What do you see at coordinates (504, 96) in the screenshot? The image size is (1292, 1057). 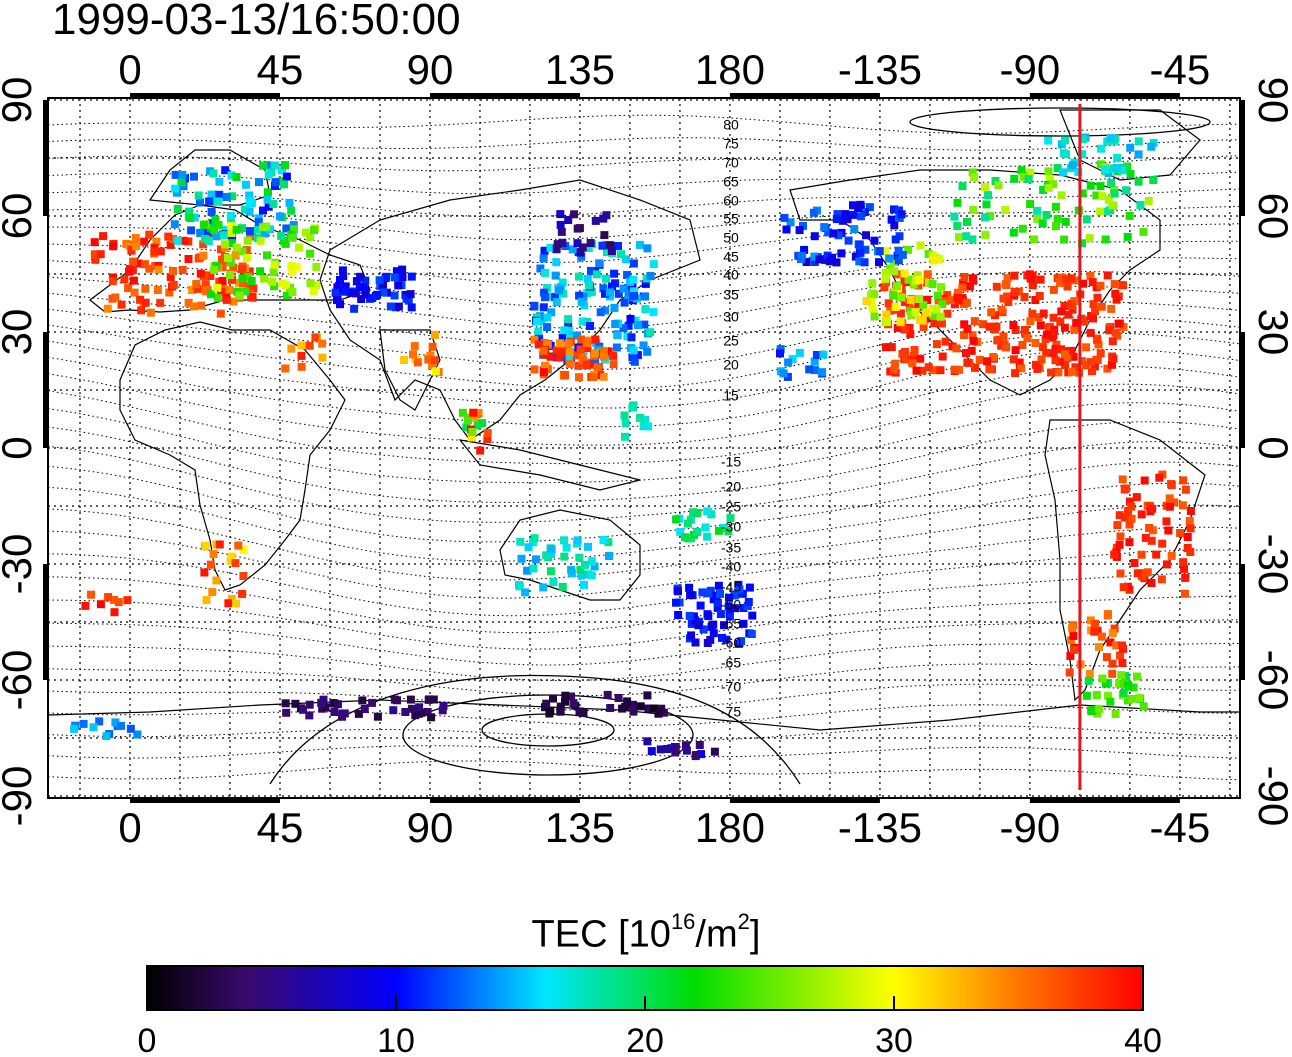 I see `top-scale-bar` at bounding box center [504, 96].